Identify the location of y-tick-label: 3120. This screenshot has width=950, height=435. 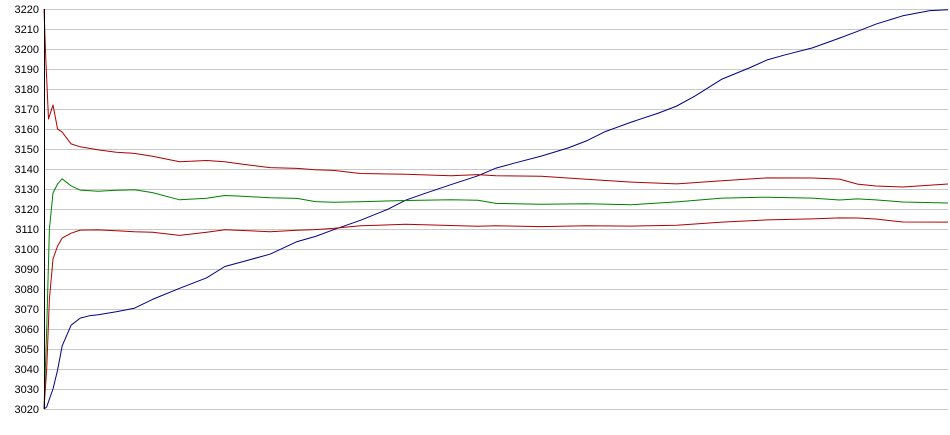
(27, 210).